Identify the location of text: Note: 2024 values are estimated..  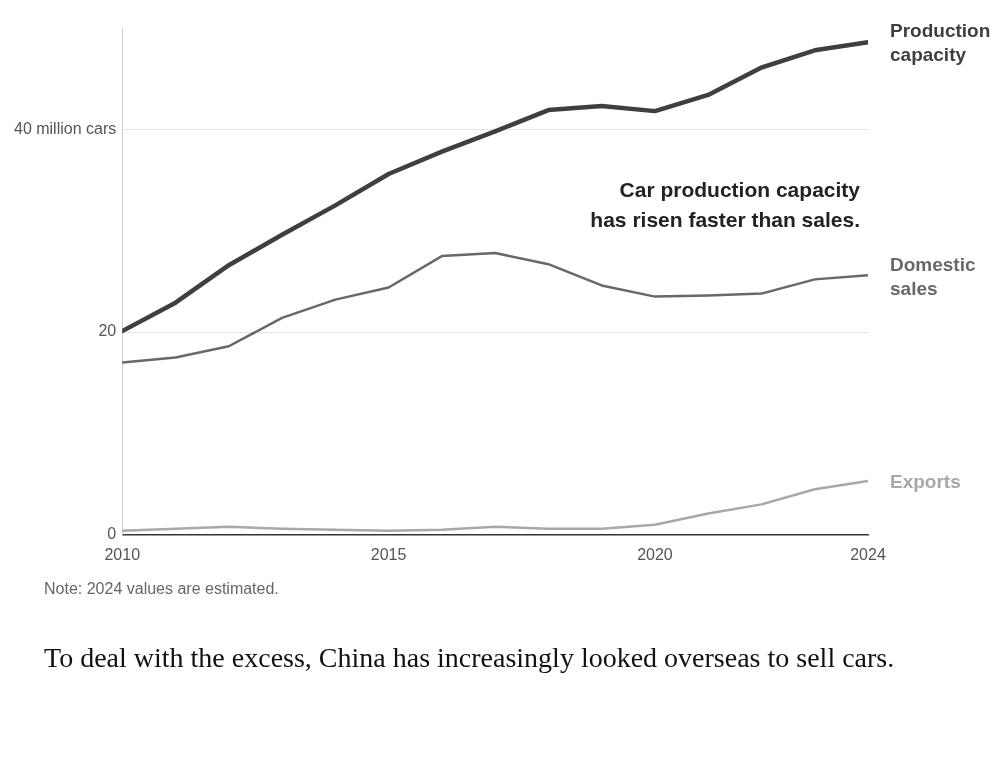
(162, 589).